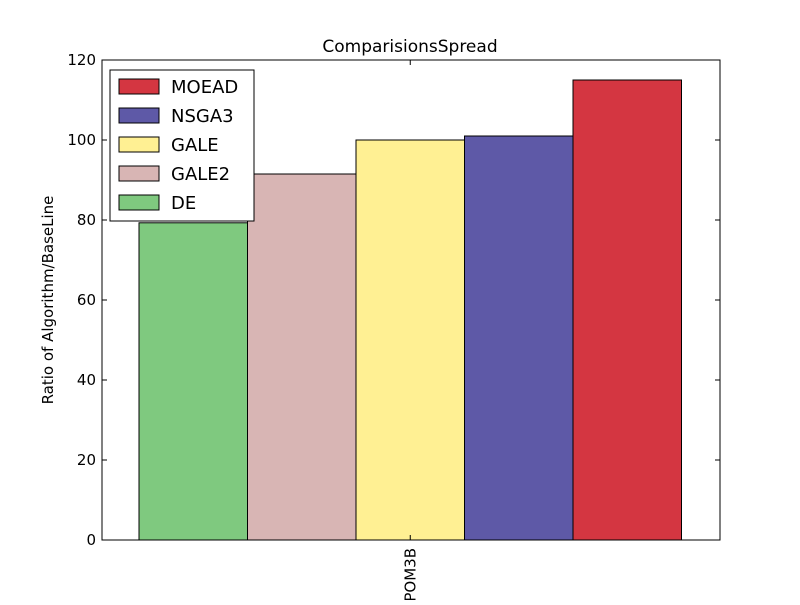 This screenshot has height=605, width=800. What do you see at coordinates (86, 220) in the screenshot?
I see `y-tick-label: 80` at bounding box center [86, 220].